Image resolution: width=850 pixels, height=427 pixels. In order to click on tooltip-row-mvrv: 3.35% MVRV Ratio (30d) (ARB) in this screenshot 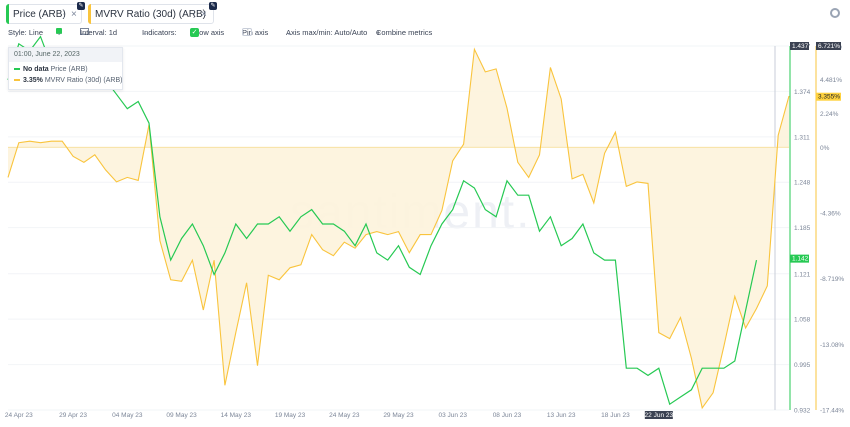, I will do `click(68, 80)`.